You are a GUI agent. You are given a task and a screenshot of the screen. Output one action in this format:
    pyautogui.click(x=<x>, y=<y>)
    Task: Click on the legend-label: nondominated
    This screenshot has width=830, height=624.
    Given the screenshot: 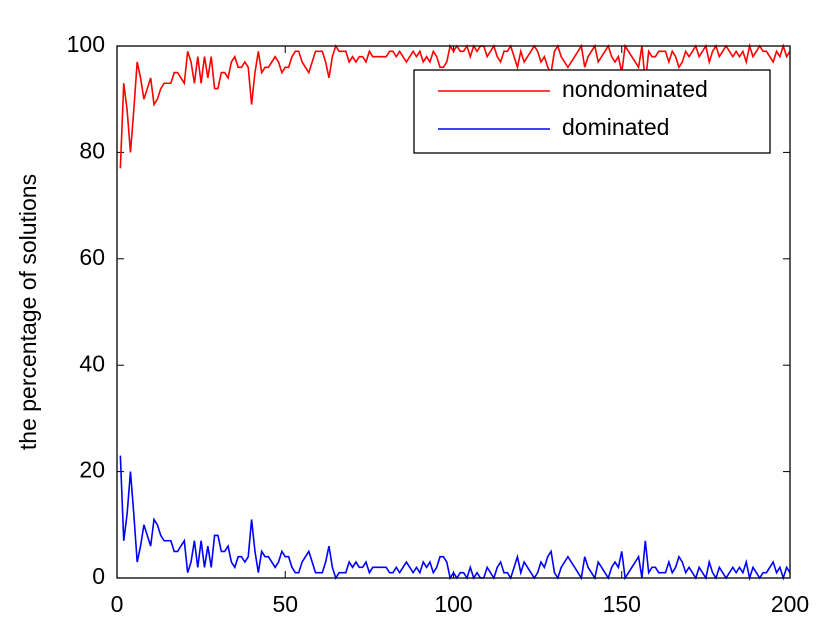 What is the action you would take?
    pyautogui.click(x=635, y=89)
    